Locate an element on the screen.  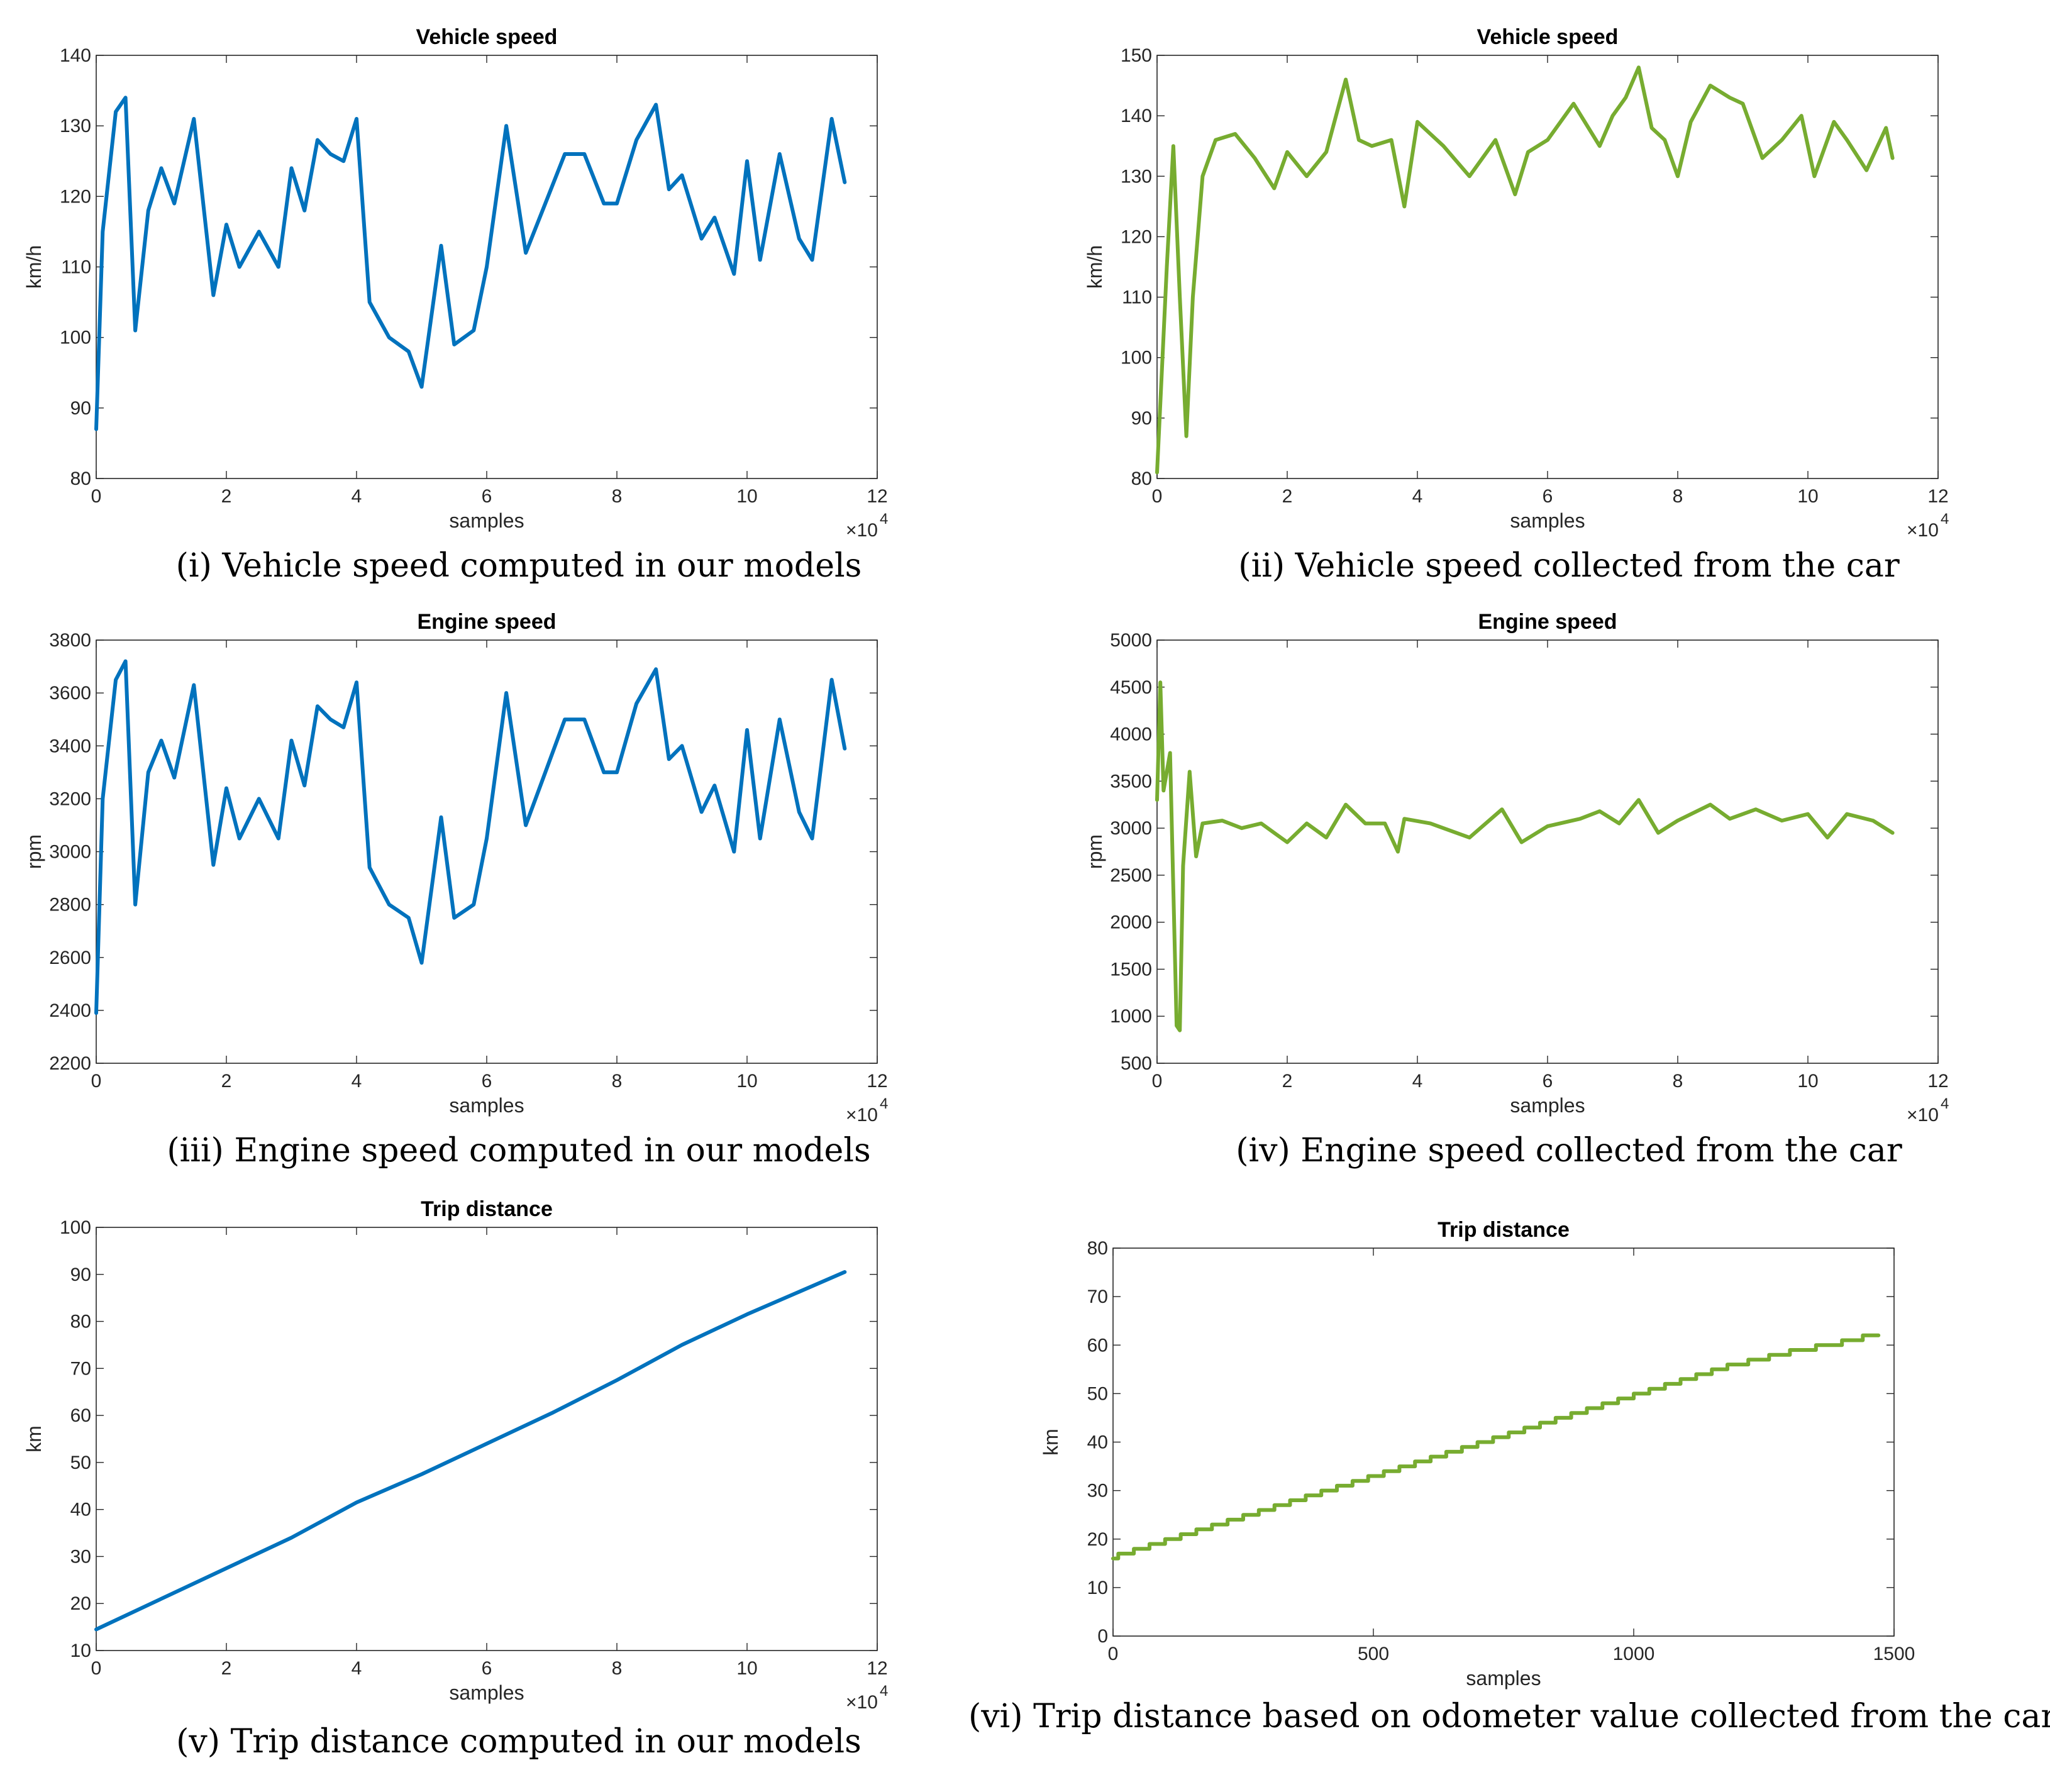
y-tick-label: 3600 is located at coordinates (70, 693).